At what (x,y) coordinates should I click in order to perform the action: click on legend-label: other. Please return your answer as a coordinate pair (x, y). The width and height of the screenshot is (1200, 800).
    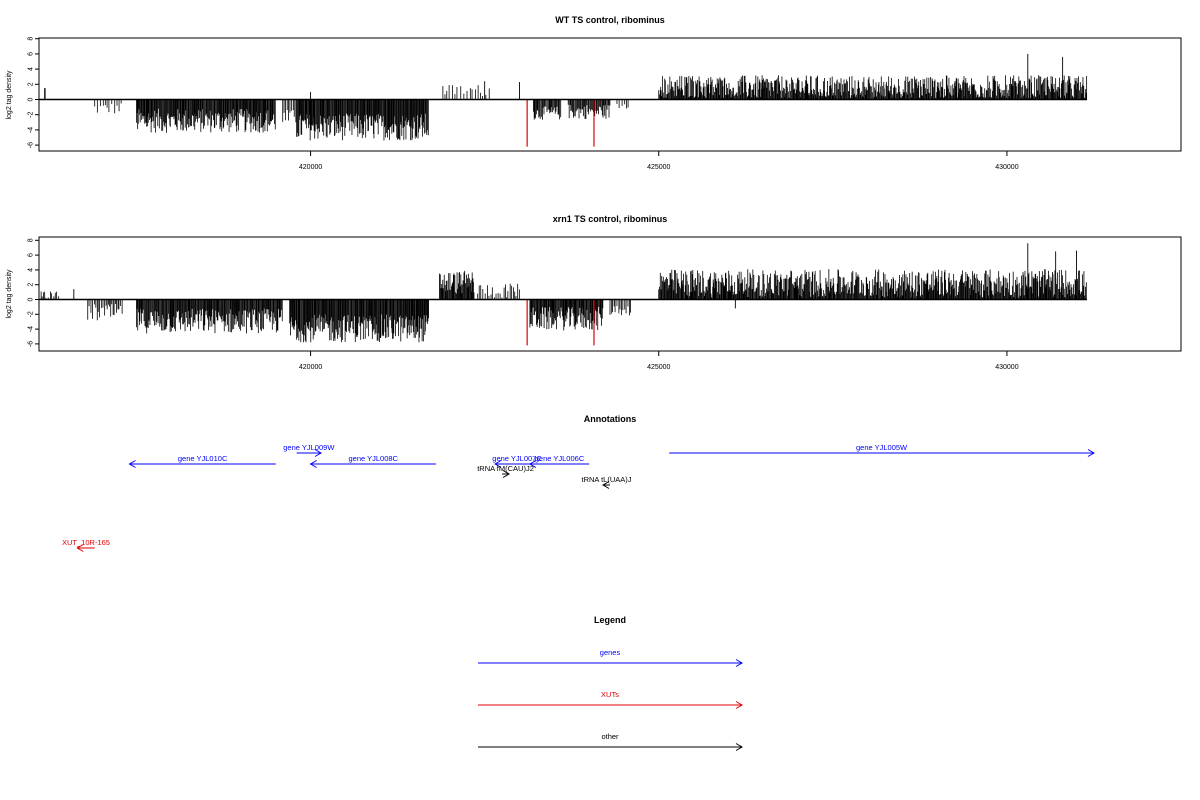
    Looking at the image, I should click on (610, 736).